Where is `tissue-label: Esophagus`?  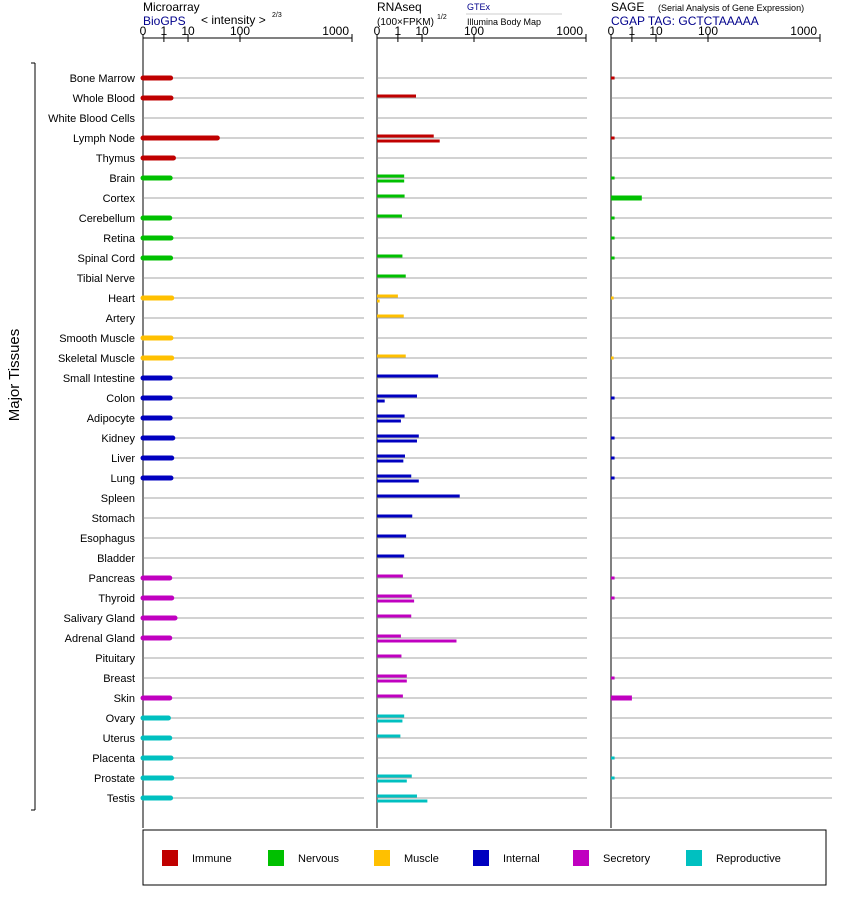 tissue-label: Esophagus is located at coordinates (108, 539).